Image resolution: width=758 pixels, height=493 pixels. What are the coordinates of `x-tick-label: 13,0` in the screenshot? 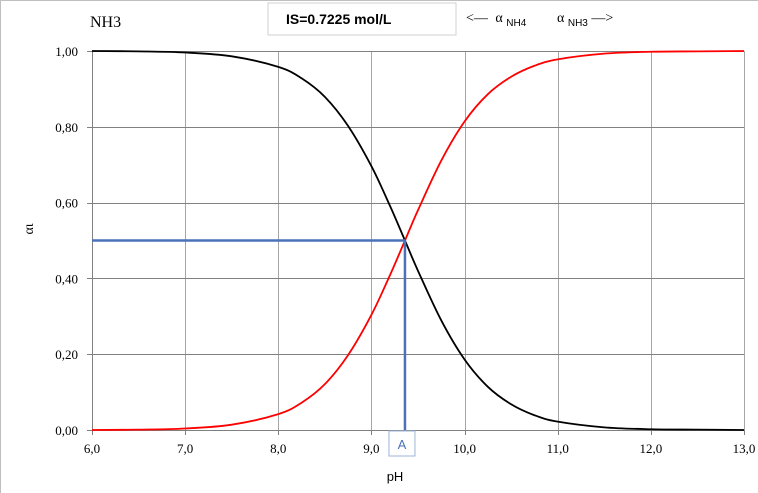 It's located at (744, 448).